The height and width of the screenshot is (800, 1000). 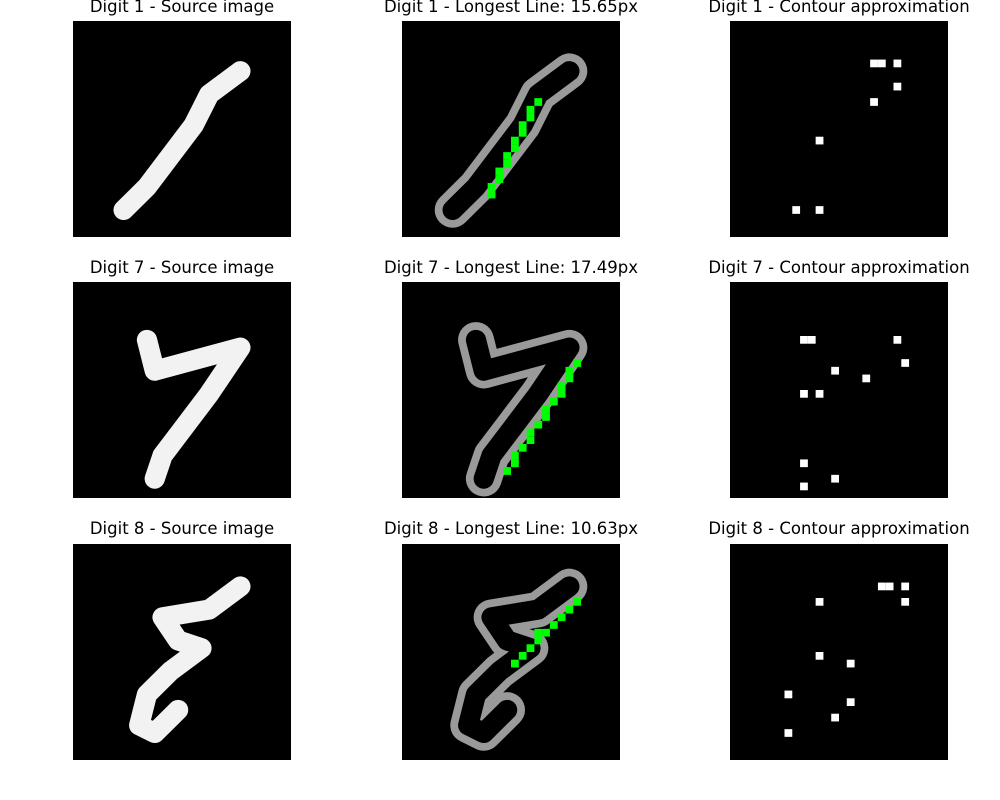 I want to click on digit-8-line-title: Digit 8 - Longest Line: 10.63px, so click(x=511, y=528).